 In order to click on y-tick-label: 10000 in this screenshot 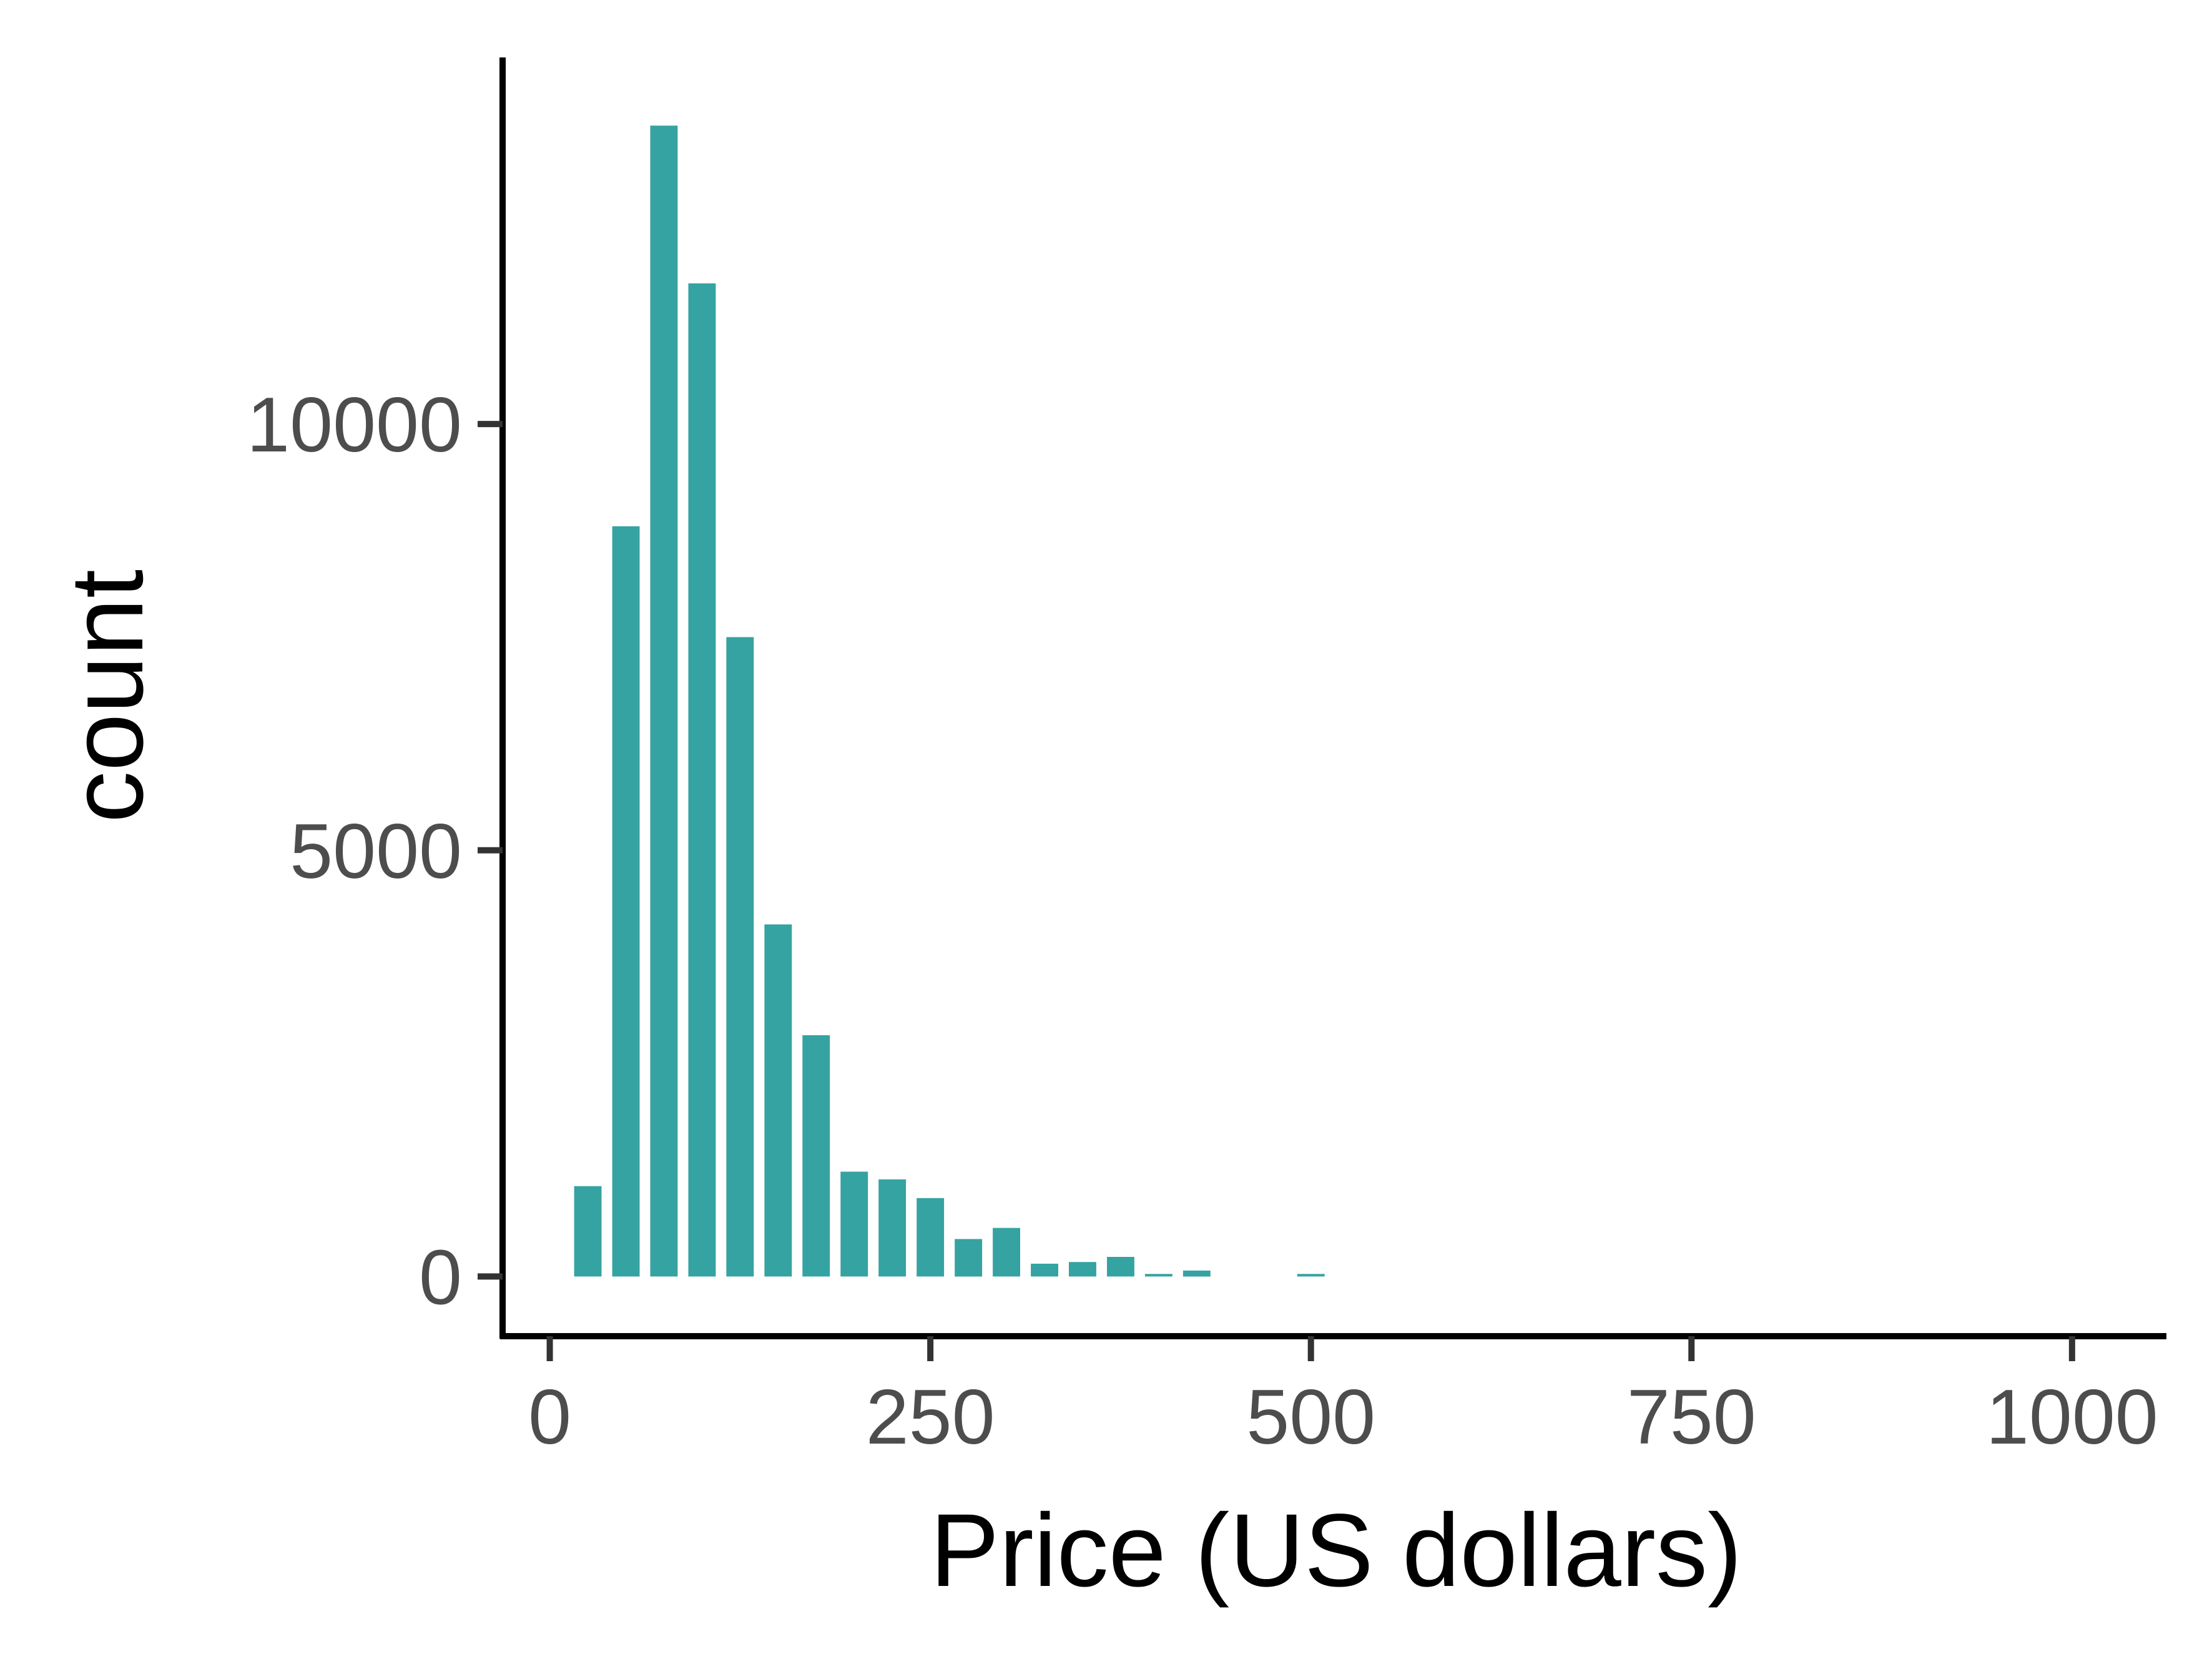, I will do `click(354, 425)`.